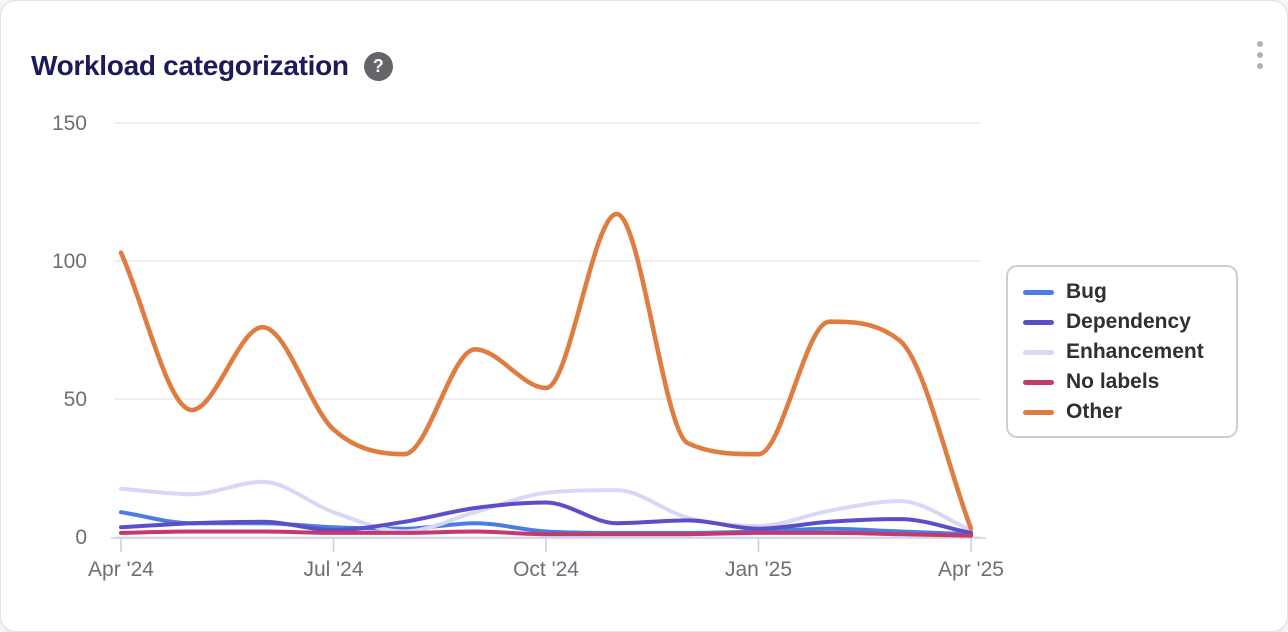 The image size is (1288, 632). What do you see at coordinates (546, 569) in the screenshot?
I see `x-tick-label: Oct '24` at bounding box center [546, 569].